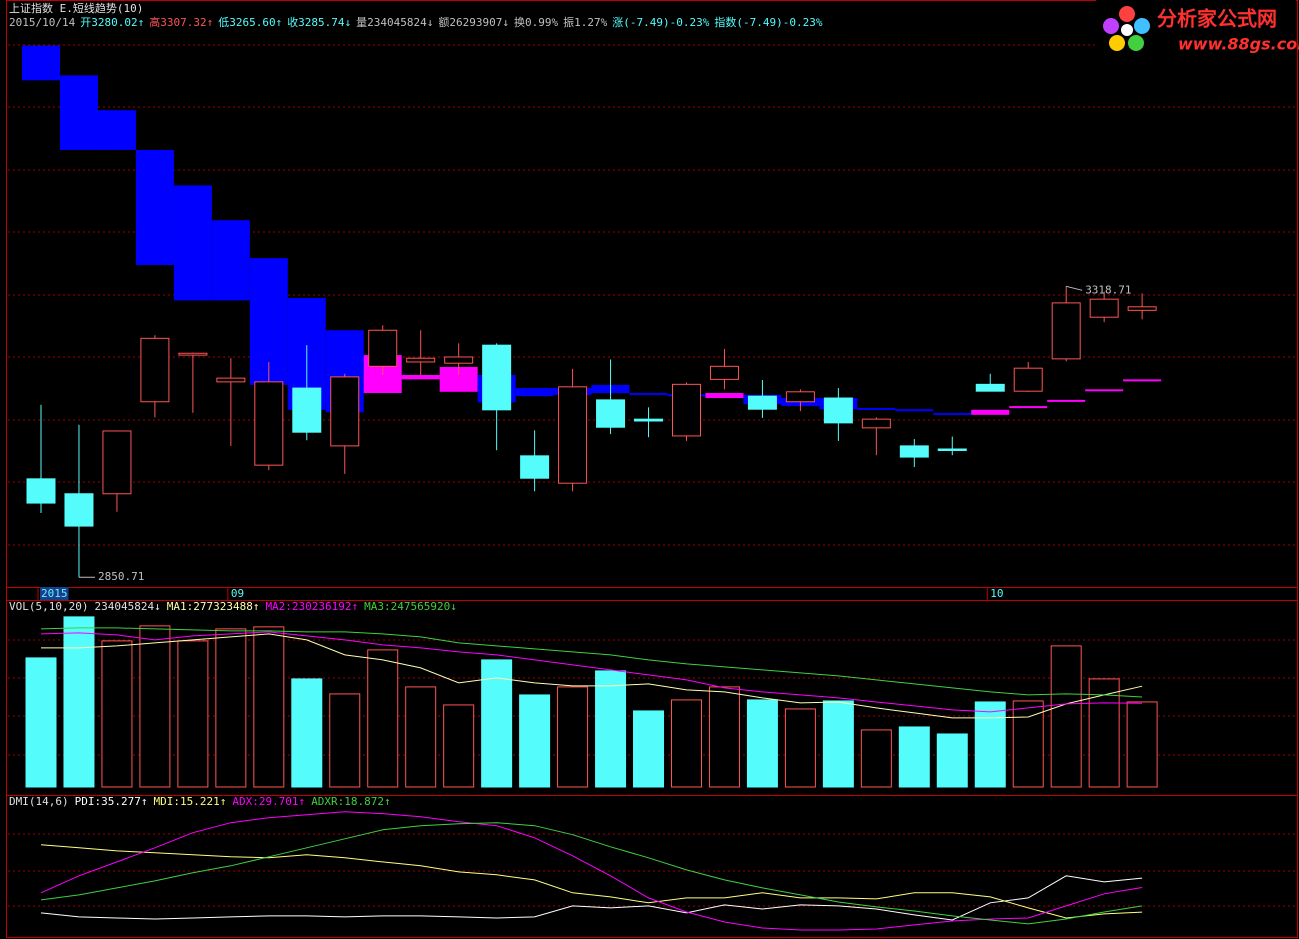 This screenshot has height=939, width=1299. Describe the element at coordinates (410, 606) in the screenshot. I see `legend-item: MA3:247565920↓` at that location.